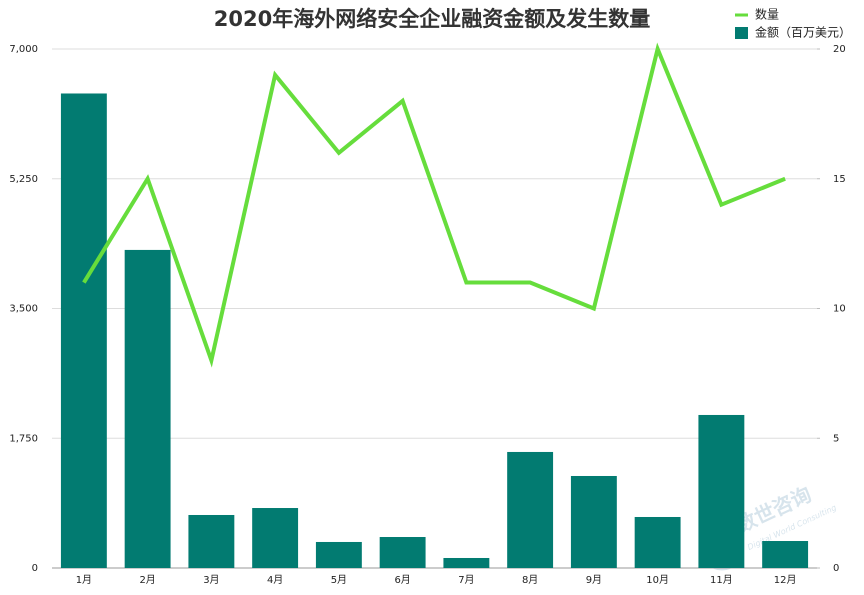 The width and height of the screenshot is (864, 595). What do you see at coordinates (839, 309) in the screenshot?
I see `y2-tick-label: 10` at bounding box center [839, 309].